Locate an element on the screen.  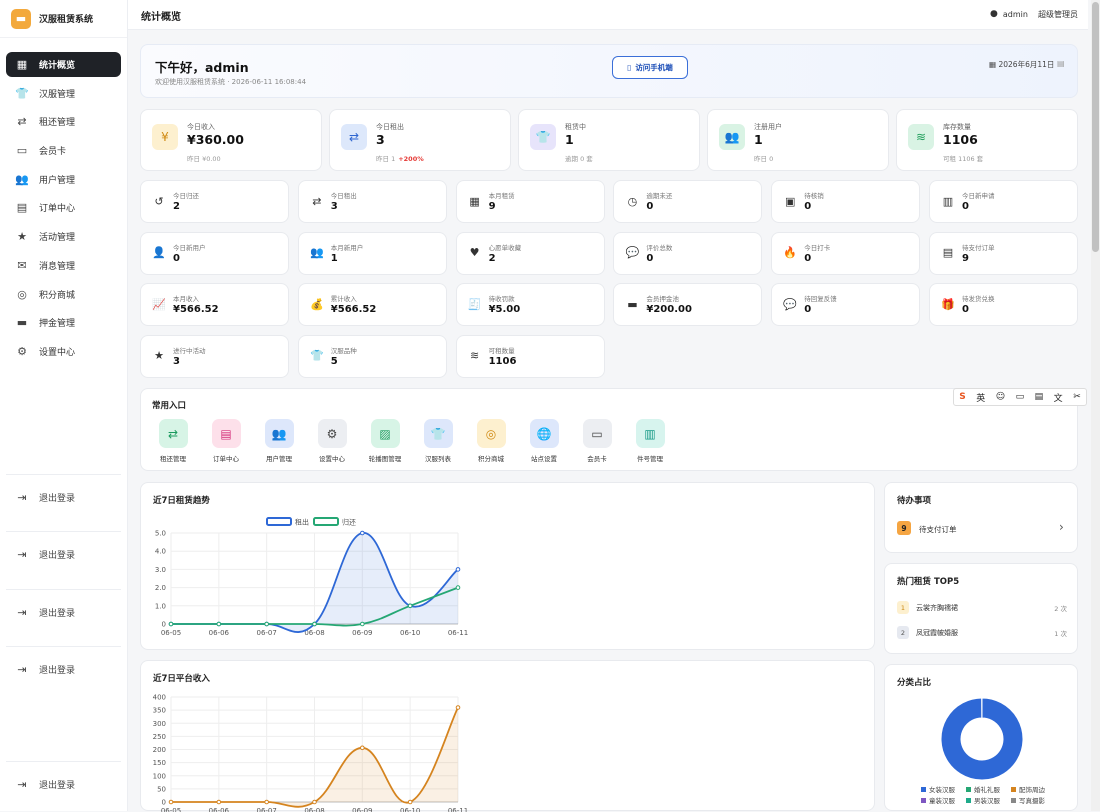
y-tick-label: 5.0 is located at coordinates (160, 534).